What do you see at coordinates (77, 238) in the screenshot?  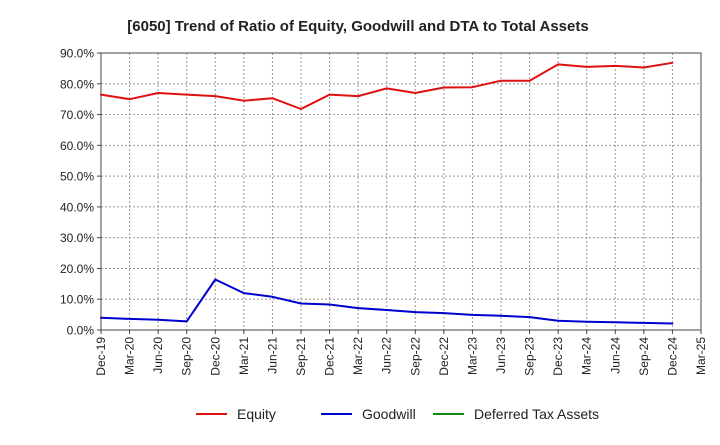 I see `y-tick-label: 30.0%` at bounding box center [77, 238].